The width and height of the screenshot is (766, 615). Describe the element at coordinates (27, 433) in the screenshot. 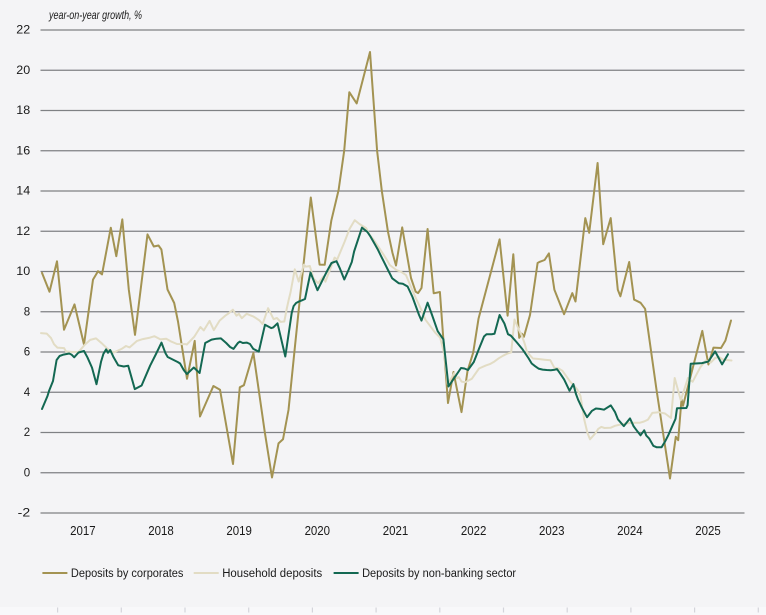

I see `svg-text: 2` at that location.